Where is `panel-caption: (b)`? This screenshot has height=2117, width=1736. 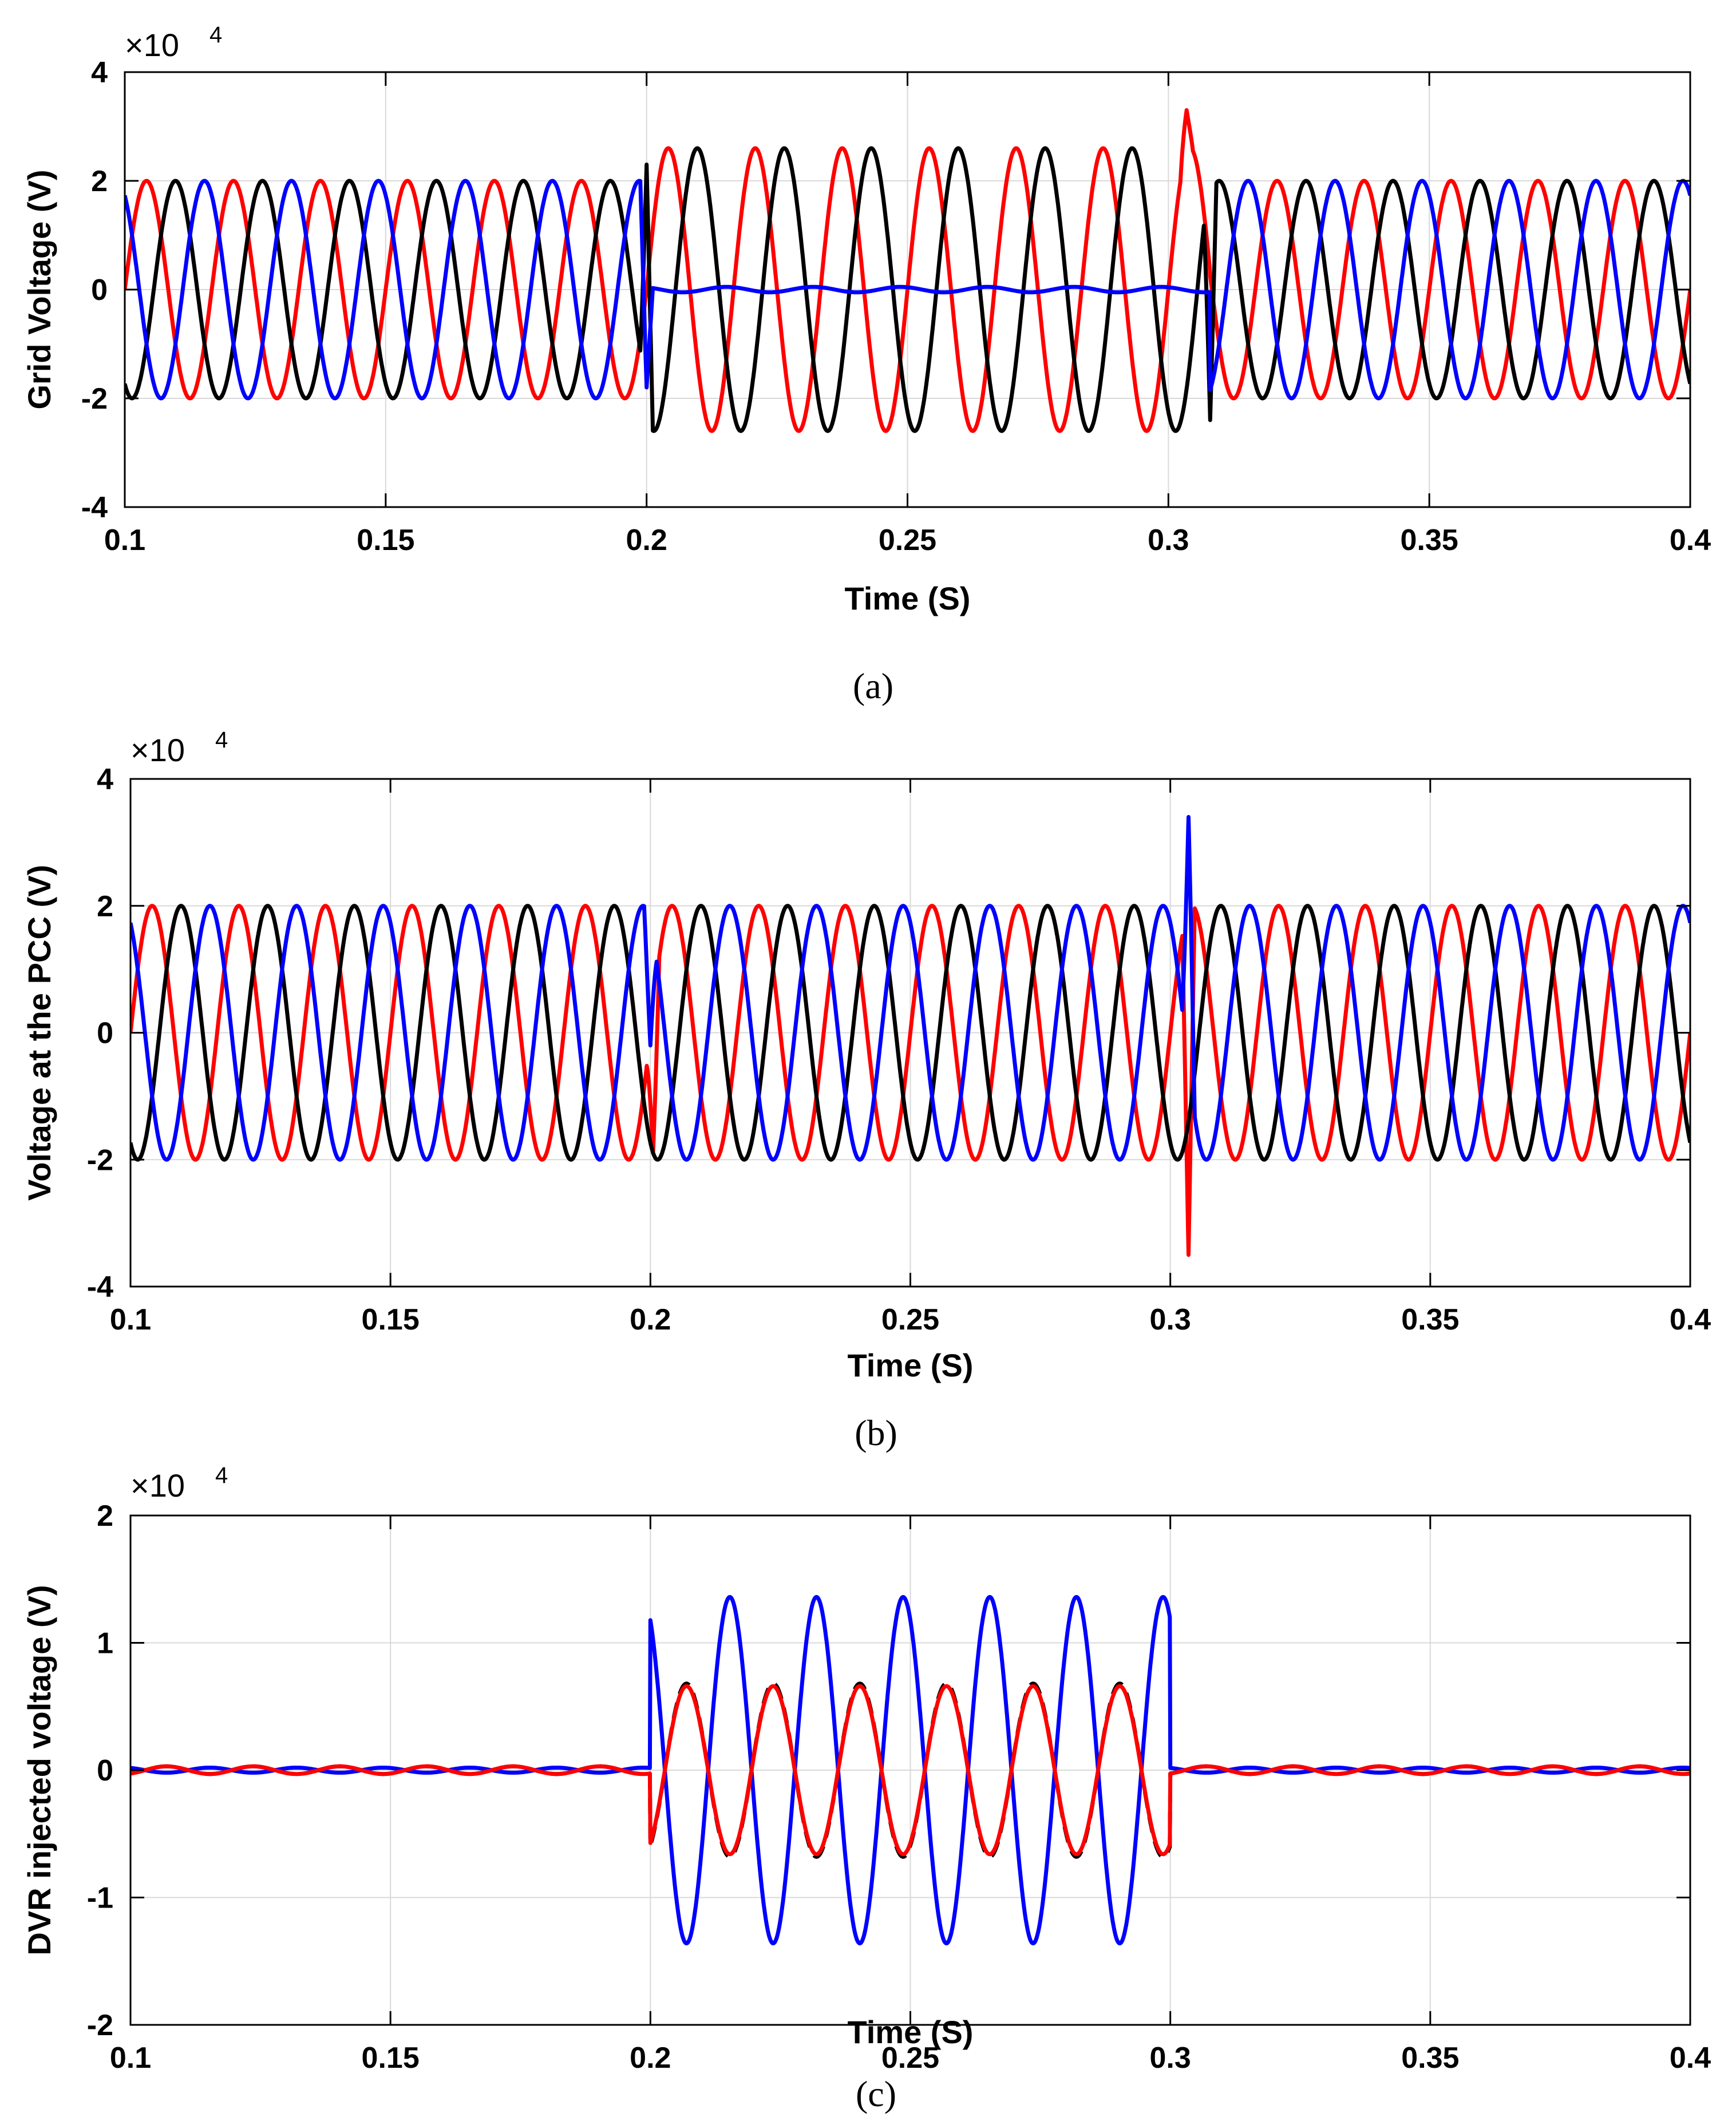 panel-caption: (b) is located at coordinates (876, 1432).